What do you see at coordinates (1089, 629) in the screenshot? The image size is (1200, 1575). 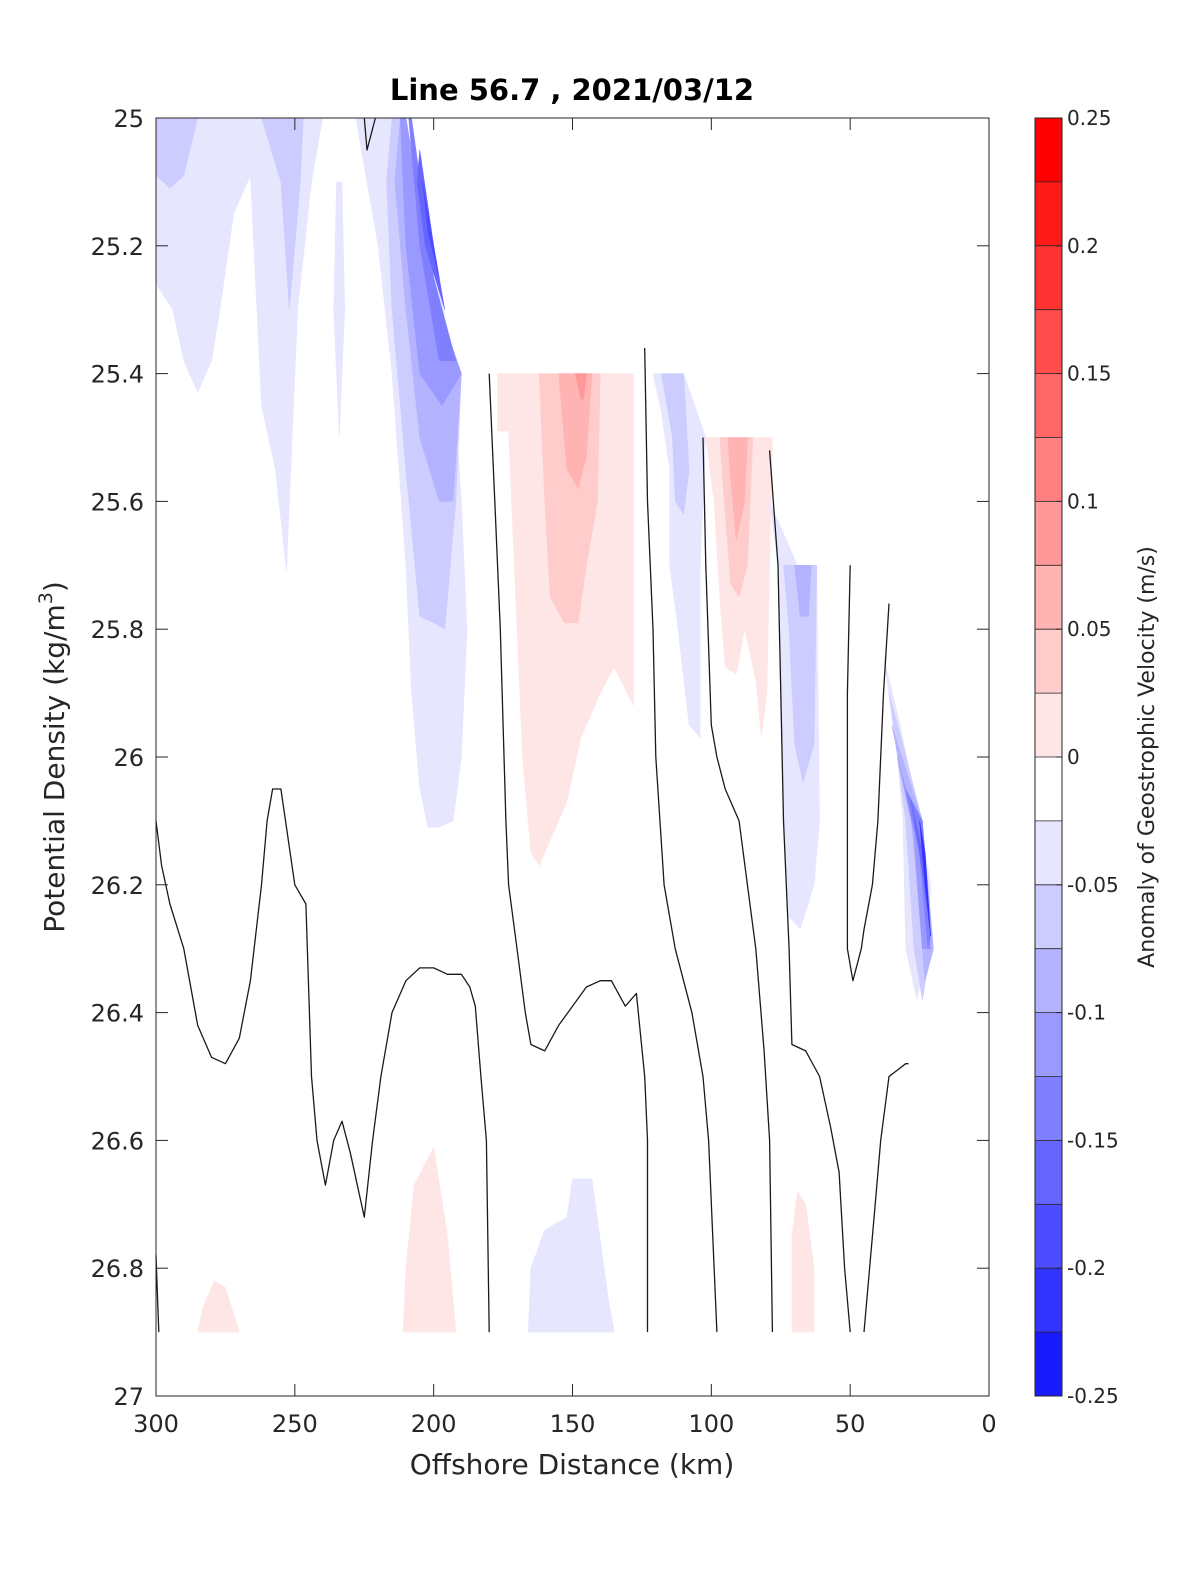 I see `colorbar-tick-label: 0.05` at bounding box center [1089, 629].